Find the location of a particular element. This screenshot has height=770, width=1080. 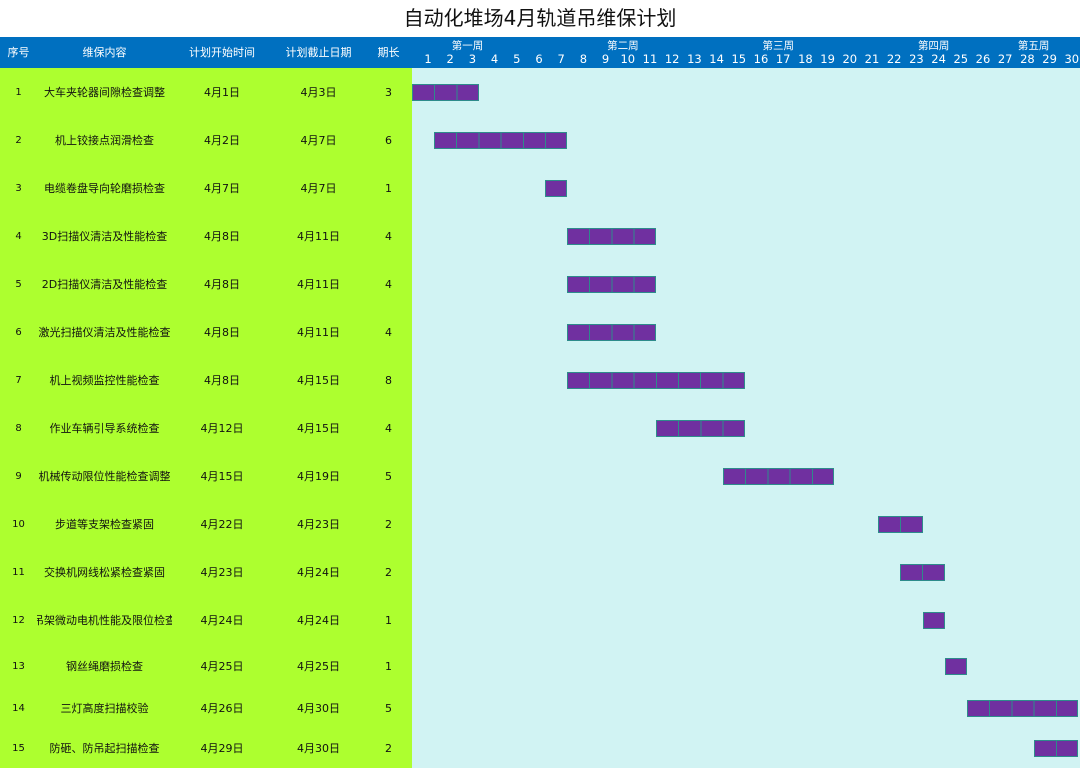

cell-duration: 8 is located at coordinates (388, 380).